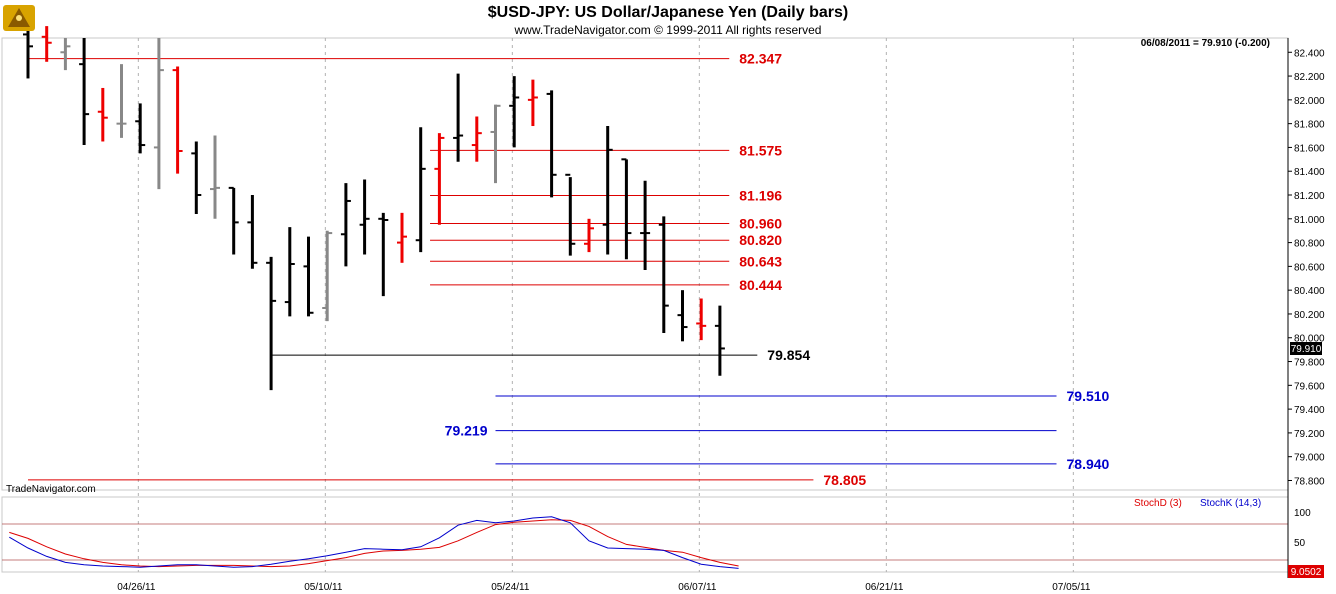 This screenshot has width=1336, height=594. Describe the element at coordinates (1088, 396) in the screenshot. I see `level-label: 79.510` at that location.